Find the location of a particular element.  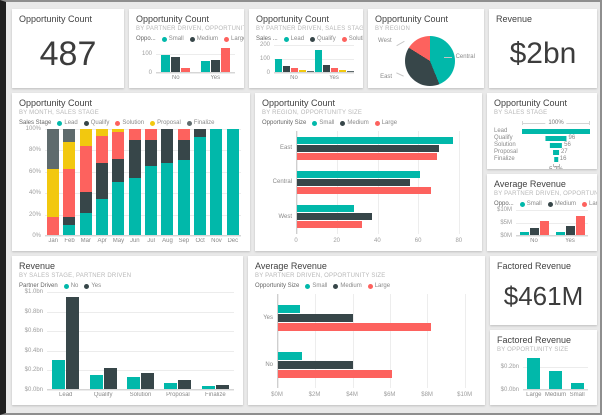

bar-solution is located at coordinates (334, 69).